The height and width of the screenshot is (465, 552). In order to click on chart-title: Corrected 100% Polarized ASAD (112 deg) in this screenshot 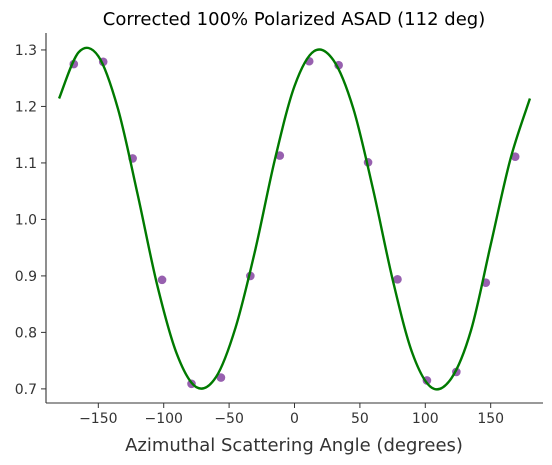, I will do `click(294, 19)`.